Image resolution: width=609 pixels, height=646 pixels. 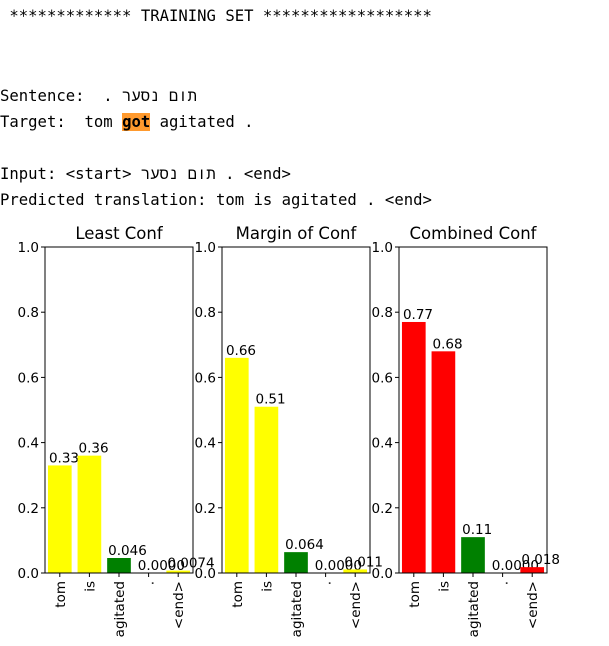 What do you see at coordinates (241, 351) in the screenshot?
I see `bar-value-label: 0.66` at bounding box center [241, 351].